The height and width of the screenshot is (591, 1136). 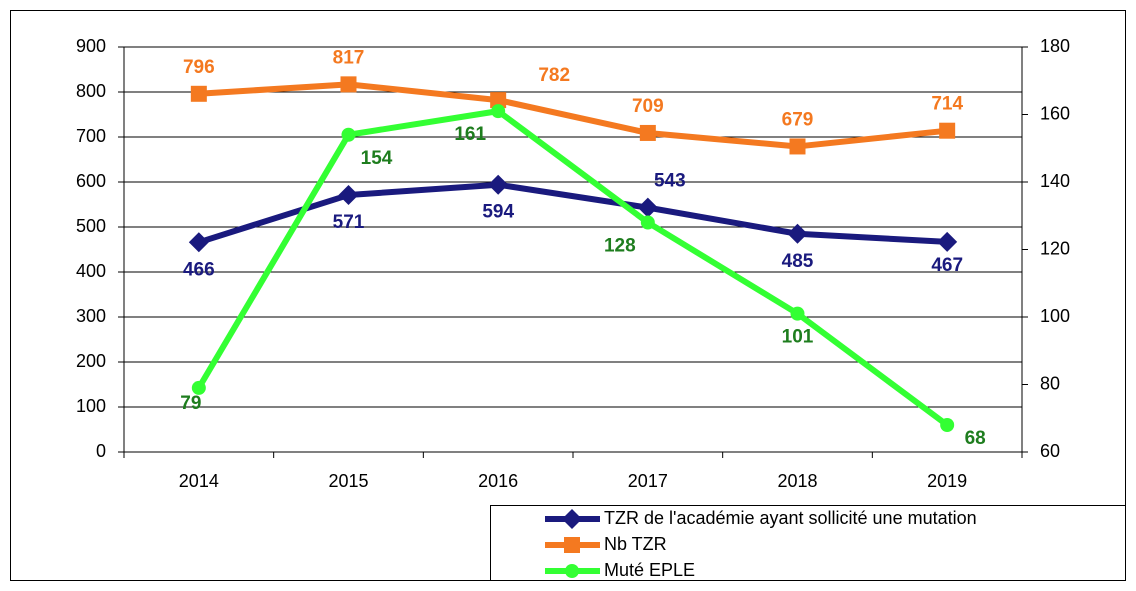 What do you see at coordinates (1050, 451) in the screenshot?
I see `y2-tick-label: 60` at bounding box center [1050, 451].